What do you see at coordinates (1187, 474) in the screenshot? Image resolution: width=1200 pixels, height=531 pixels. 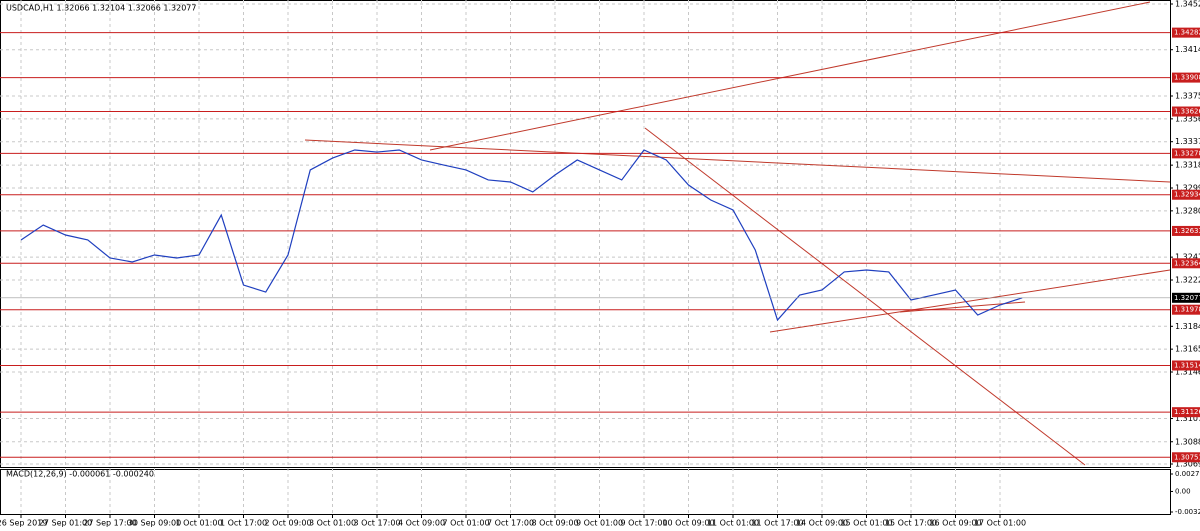 I see `macd-y-tick-label: 0.002796` at bounding box center [1187, 474].